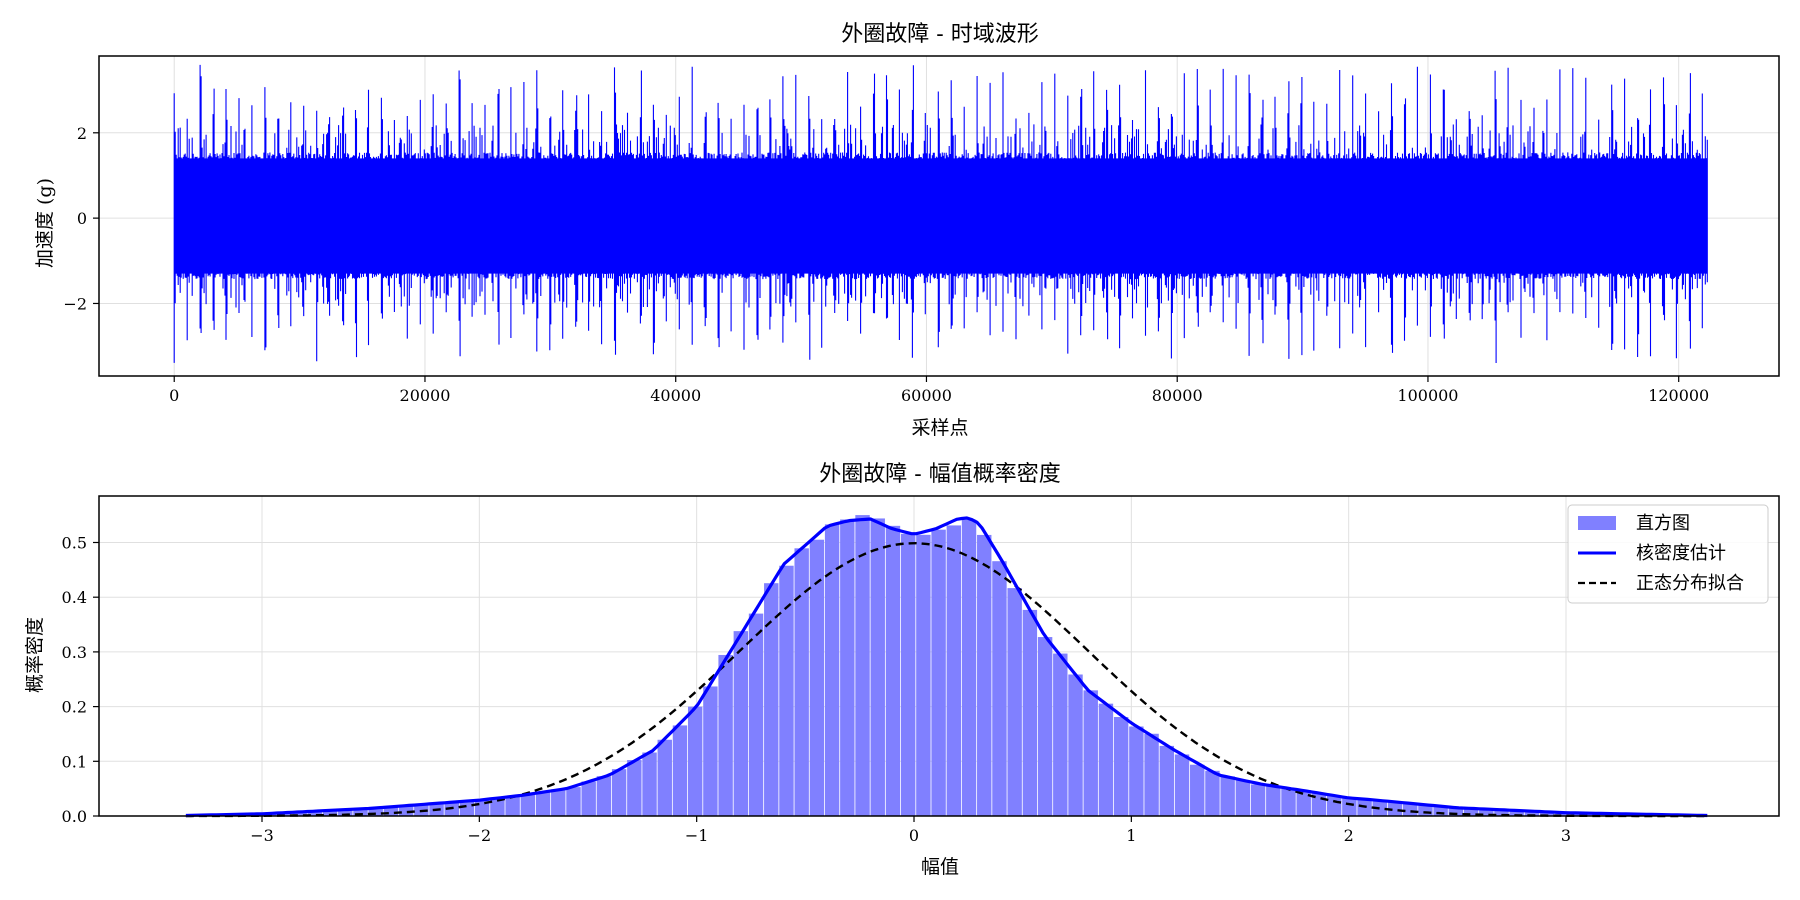 The height and width of the screenshot is (900, 1800). What do you see at coordinates (1690, 583) in the screenshot?
I see `legend-label-normal: 正态分布拟合` at bounding box center [1690, 583].